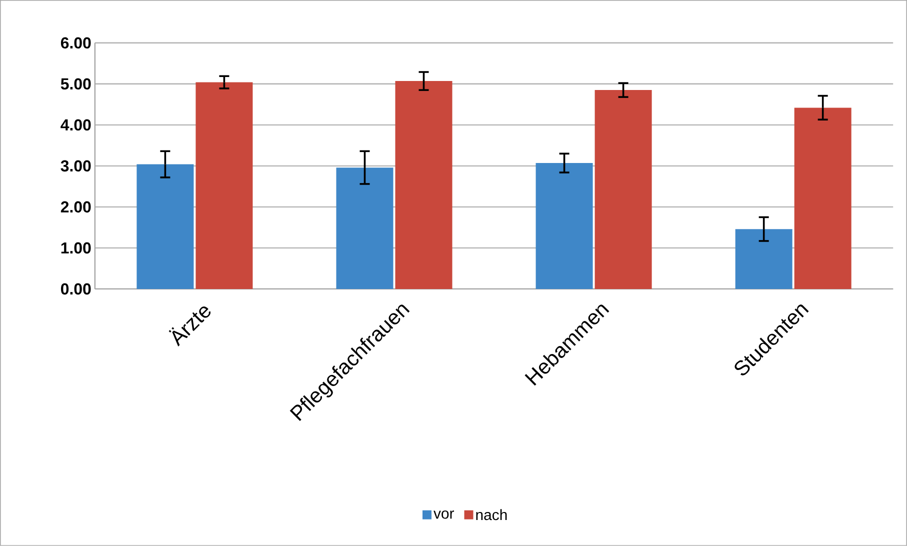 The width and height of the screenshot is (907, 546). I want to click on legend-label: nach, so click(491, 514).